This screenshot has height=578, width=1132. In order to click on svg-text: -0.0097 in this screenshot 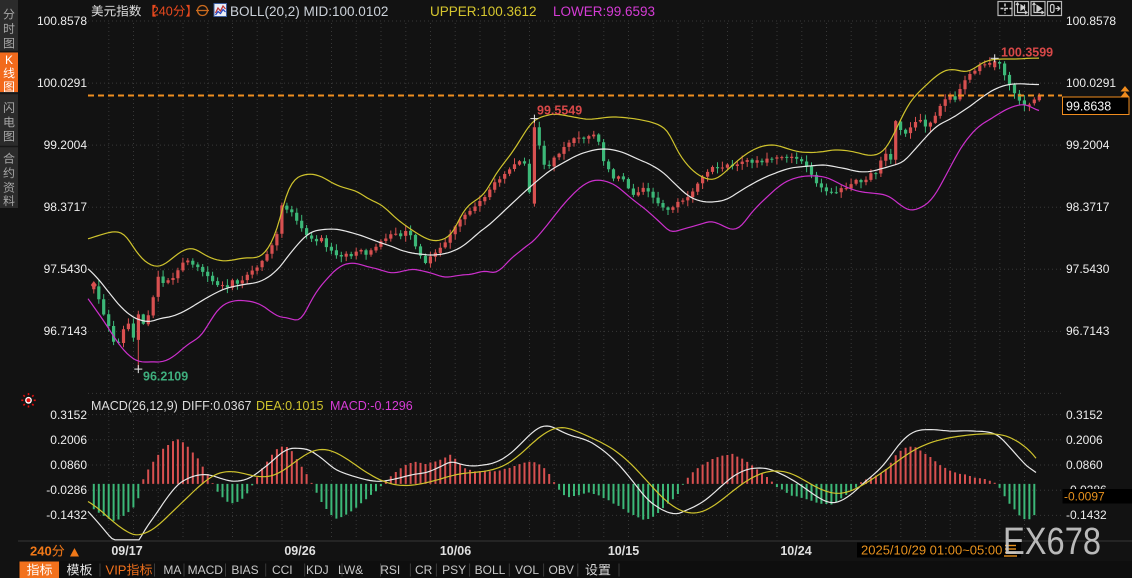, I will do `click(1084, 497)`.